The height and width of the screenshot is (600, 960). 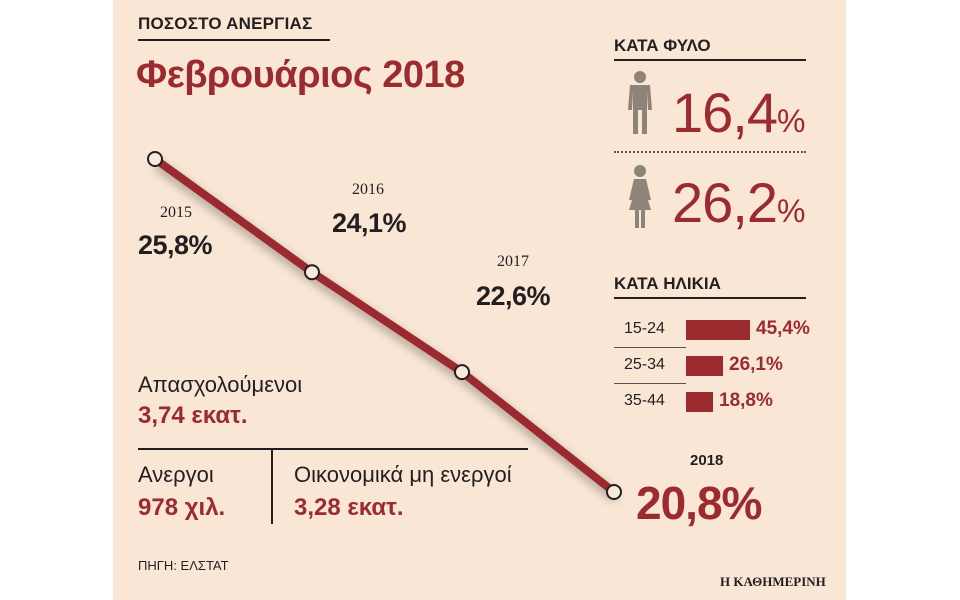 What do you see at coordinates (773, 581) in the screenshot?
I see `publisher-brand: Η ΚΑΘΗΜΕΡΙΝΗ` at bounding box center [773, 581].